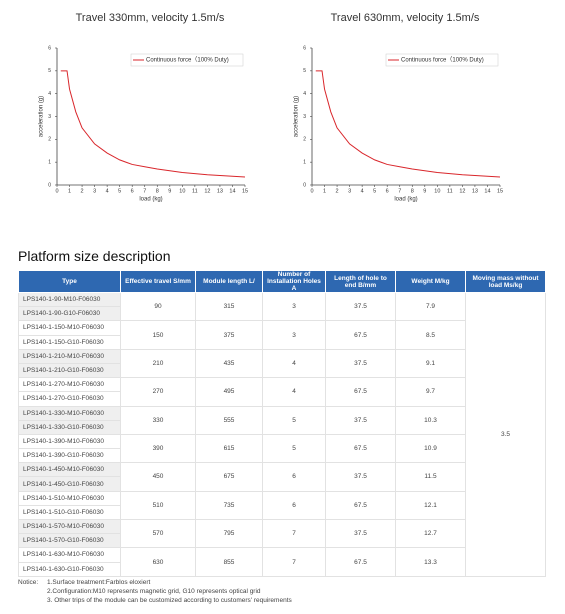  I want to click on value-cell: 210, so click(158, 363).